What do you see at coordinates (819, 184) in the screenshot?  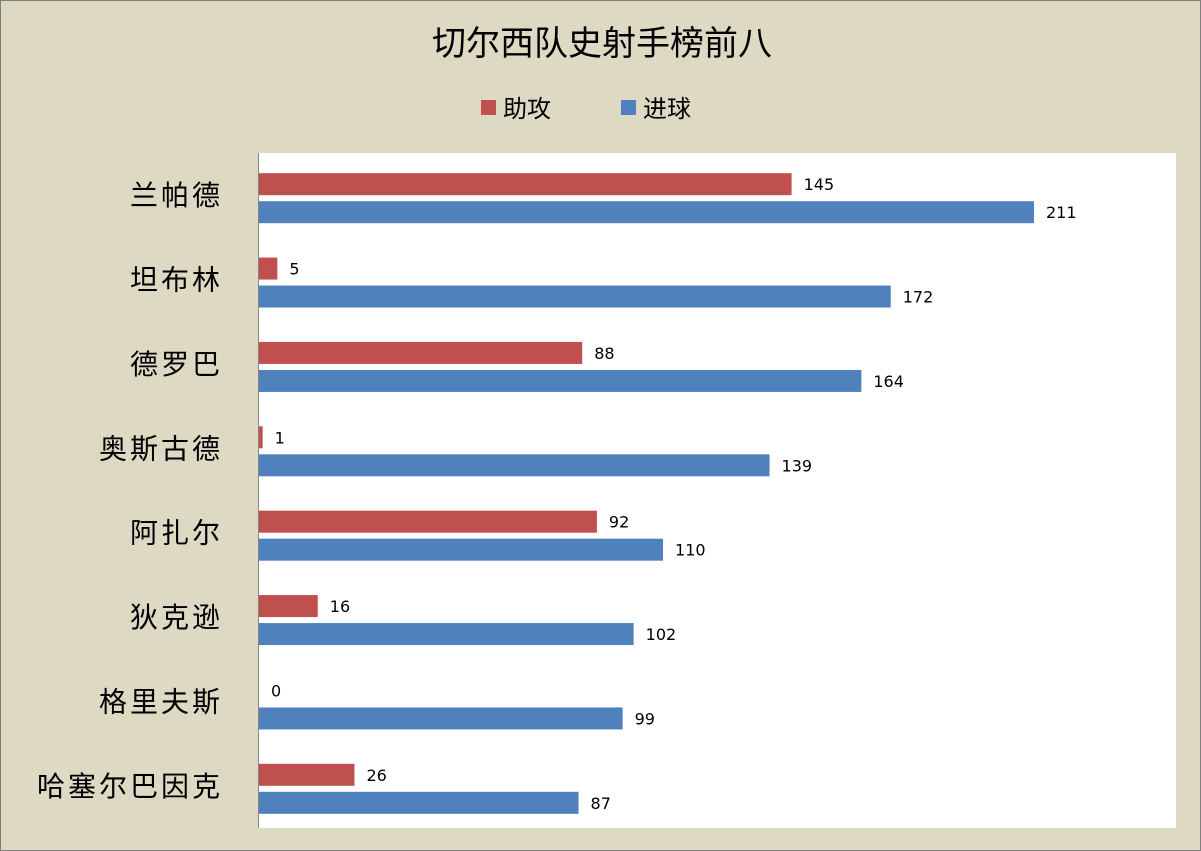 I see `data-label-0-0: 145` at bounding box center [819, 184].